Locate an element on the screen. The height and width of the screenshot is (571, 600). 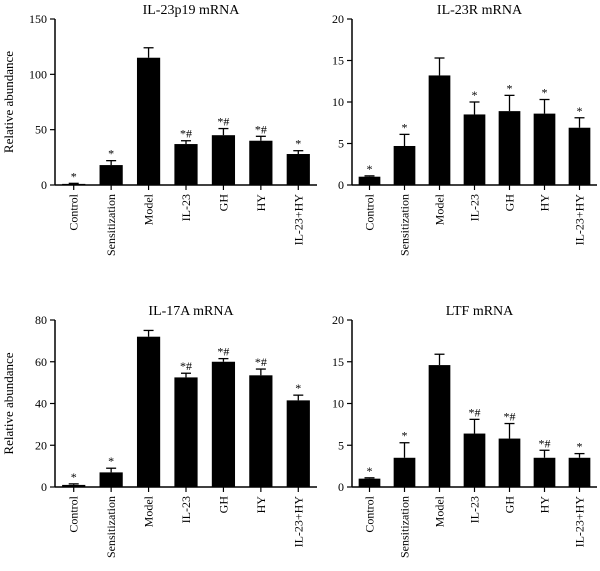
chart-title: IL-17A mRNA is located at coordinates (191, 311).